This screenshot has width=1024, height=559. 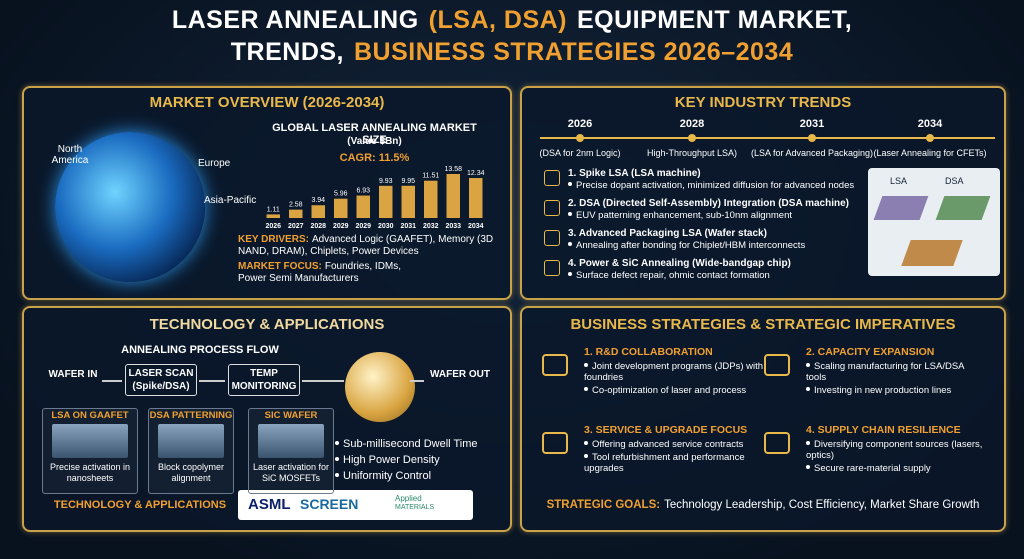 I want to click on chart-annotation: CAGR: 11.5%, so click(x=374, y=158).